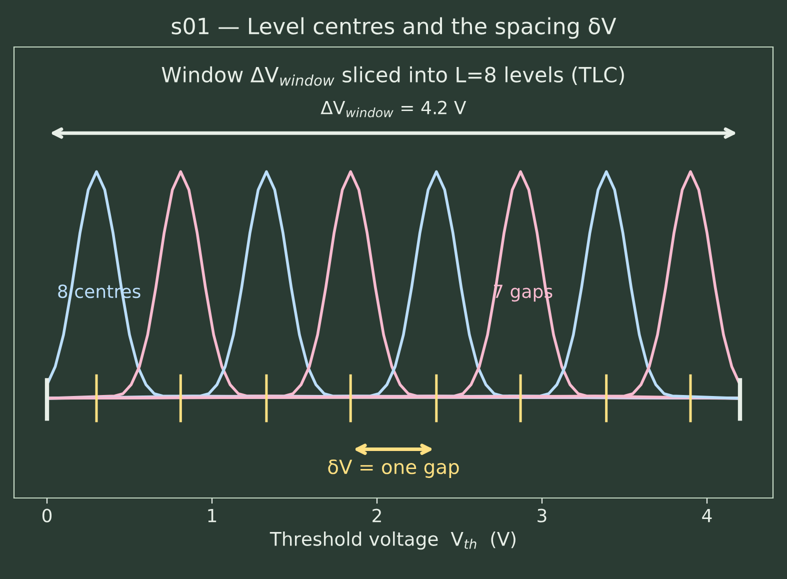 The height and width of the screenshot is (579, 787). I want to click on text: δV = one gap, so click(393, 468).